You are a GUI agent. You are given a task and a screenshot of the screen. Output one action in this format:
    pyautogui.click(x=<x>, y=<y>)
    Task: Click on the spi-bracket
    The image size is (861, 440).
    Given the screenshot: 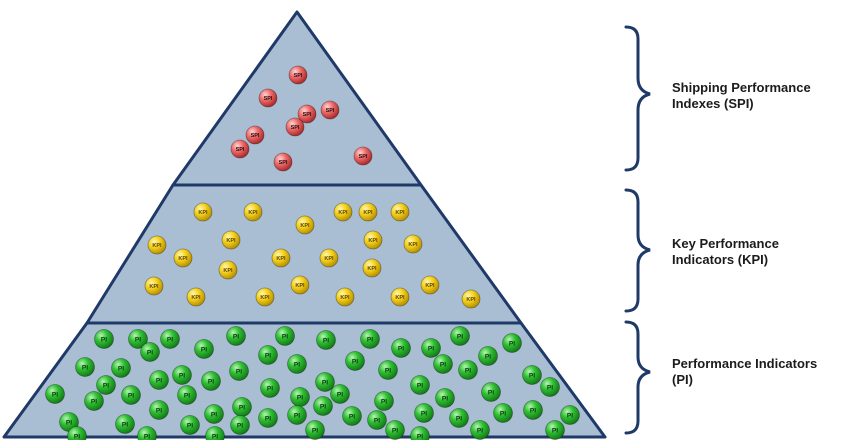 What is the action you would take?
    pyautogui.click(x=637, y=98)
    